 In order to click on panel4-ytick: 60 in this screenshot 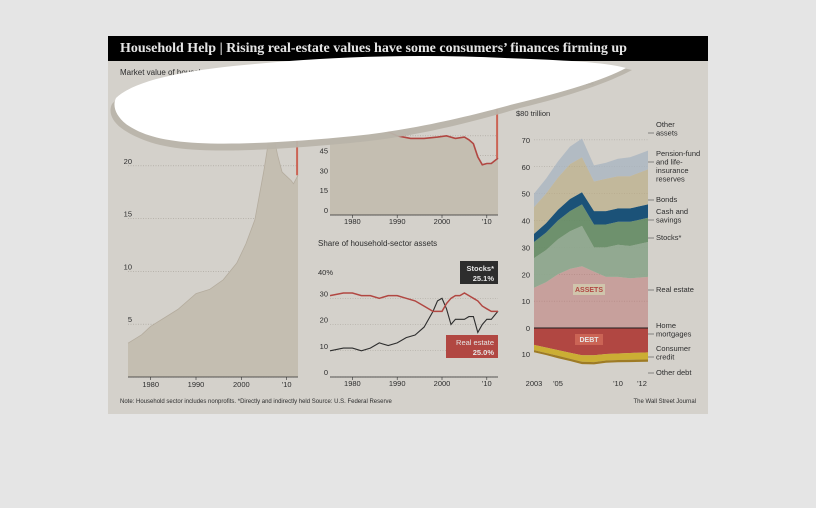, I will do `click(526, 167)`.